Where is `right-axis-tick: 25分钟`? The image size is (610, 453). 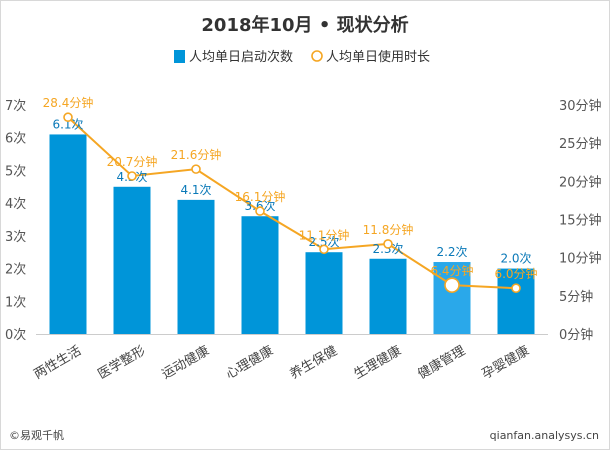
right-axis-tick: 25分钟 is located at coordinates (580, 144).